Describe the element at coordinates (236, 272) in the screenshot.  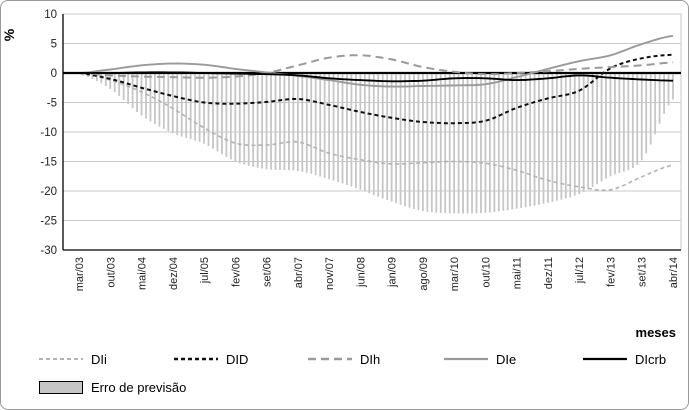
I see `x-tick-label: fev/06` at that location.